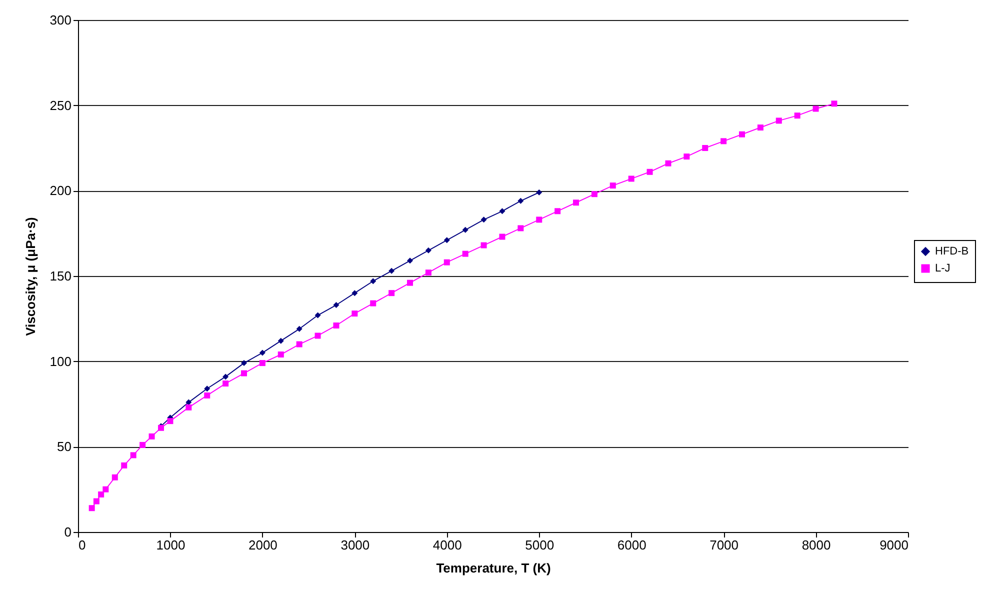 This screenshot has width=999, height=594. I want to click on y-axis-title: Viscosity, μ (μPa·s), so click(30, 276).